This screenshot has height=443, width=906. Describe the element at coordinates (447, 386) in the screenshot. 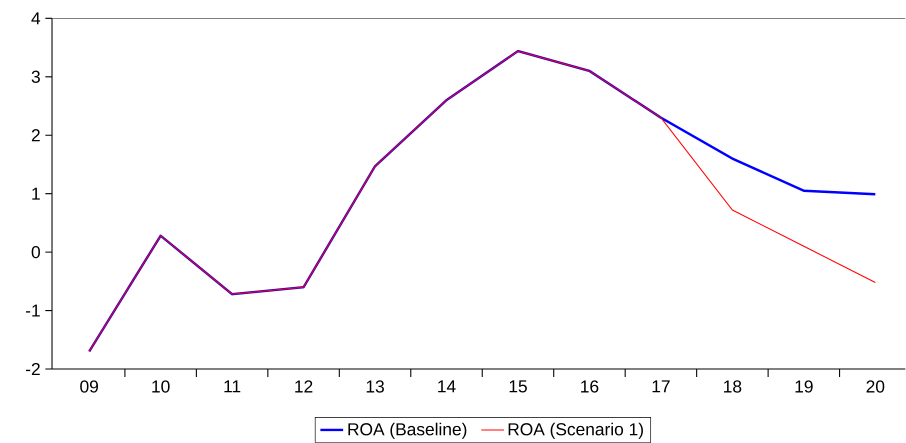

I see `x-tick-label: 14` at that location.